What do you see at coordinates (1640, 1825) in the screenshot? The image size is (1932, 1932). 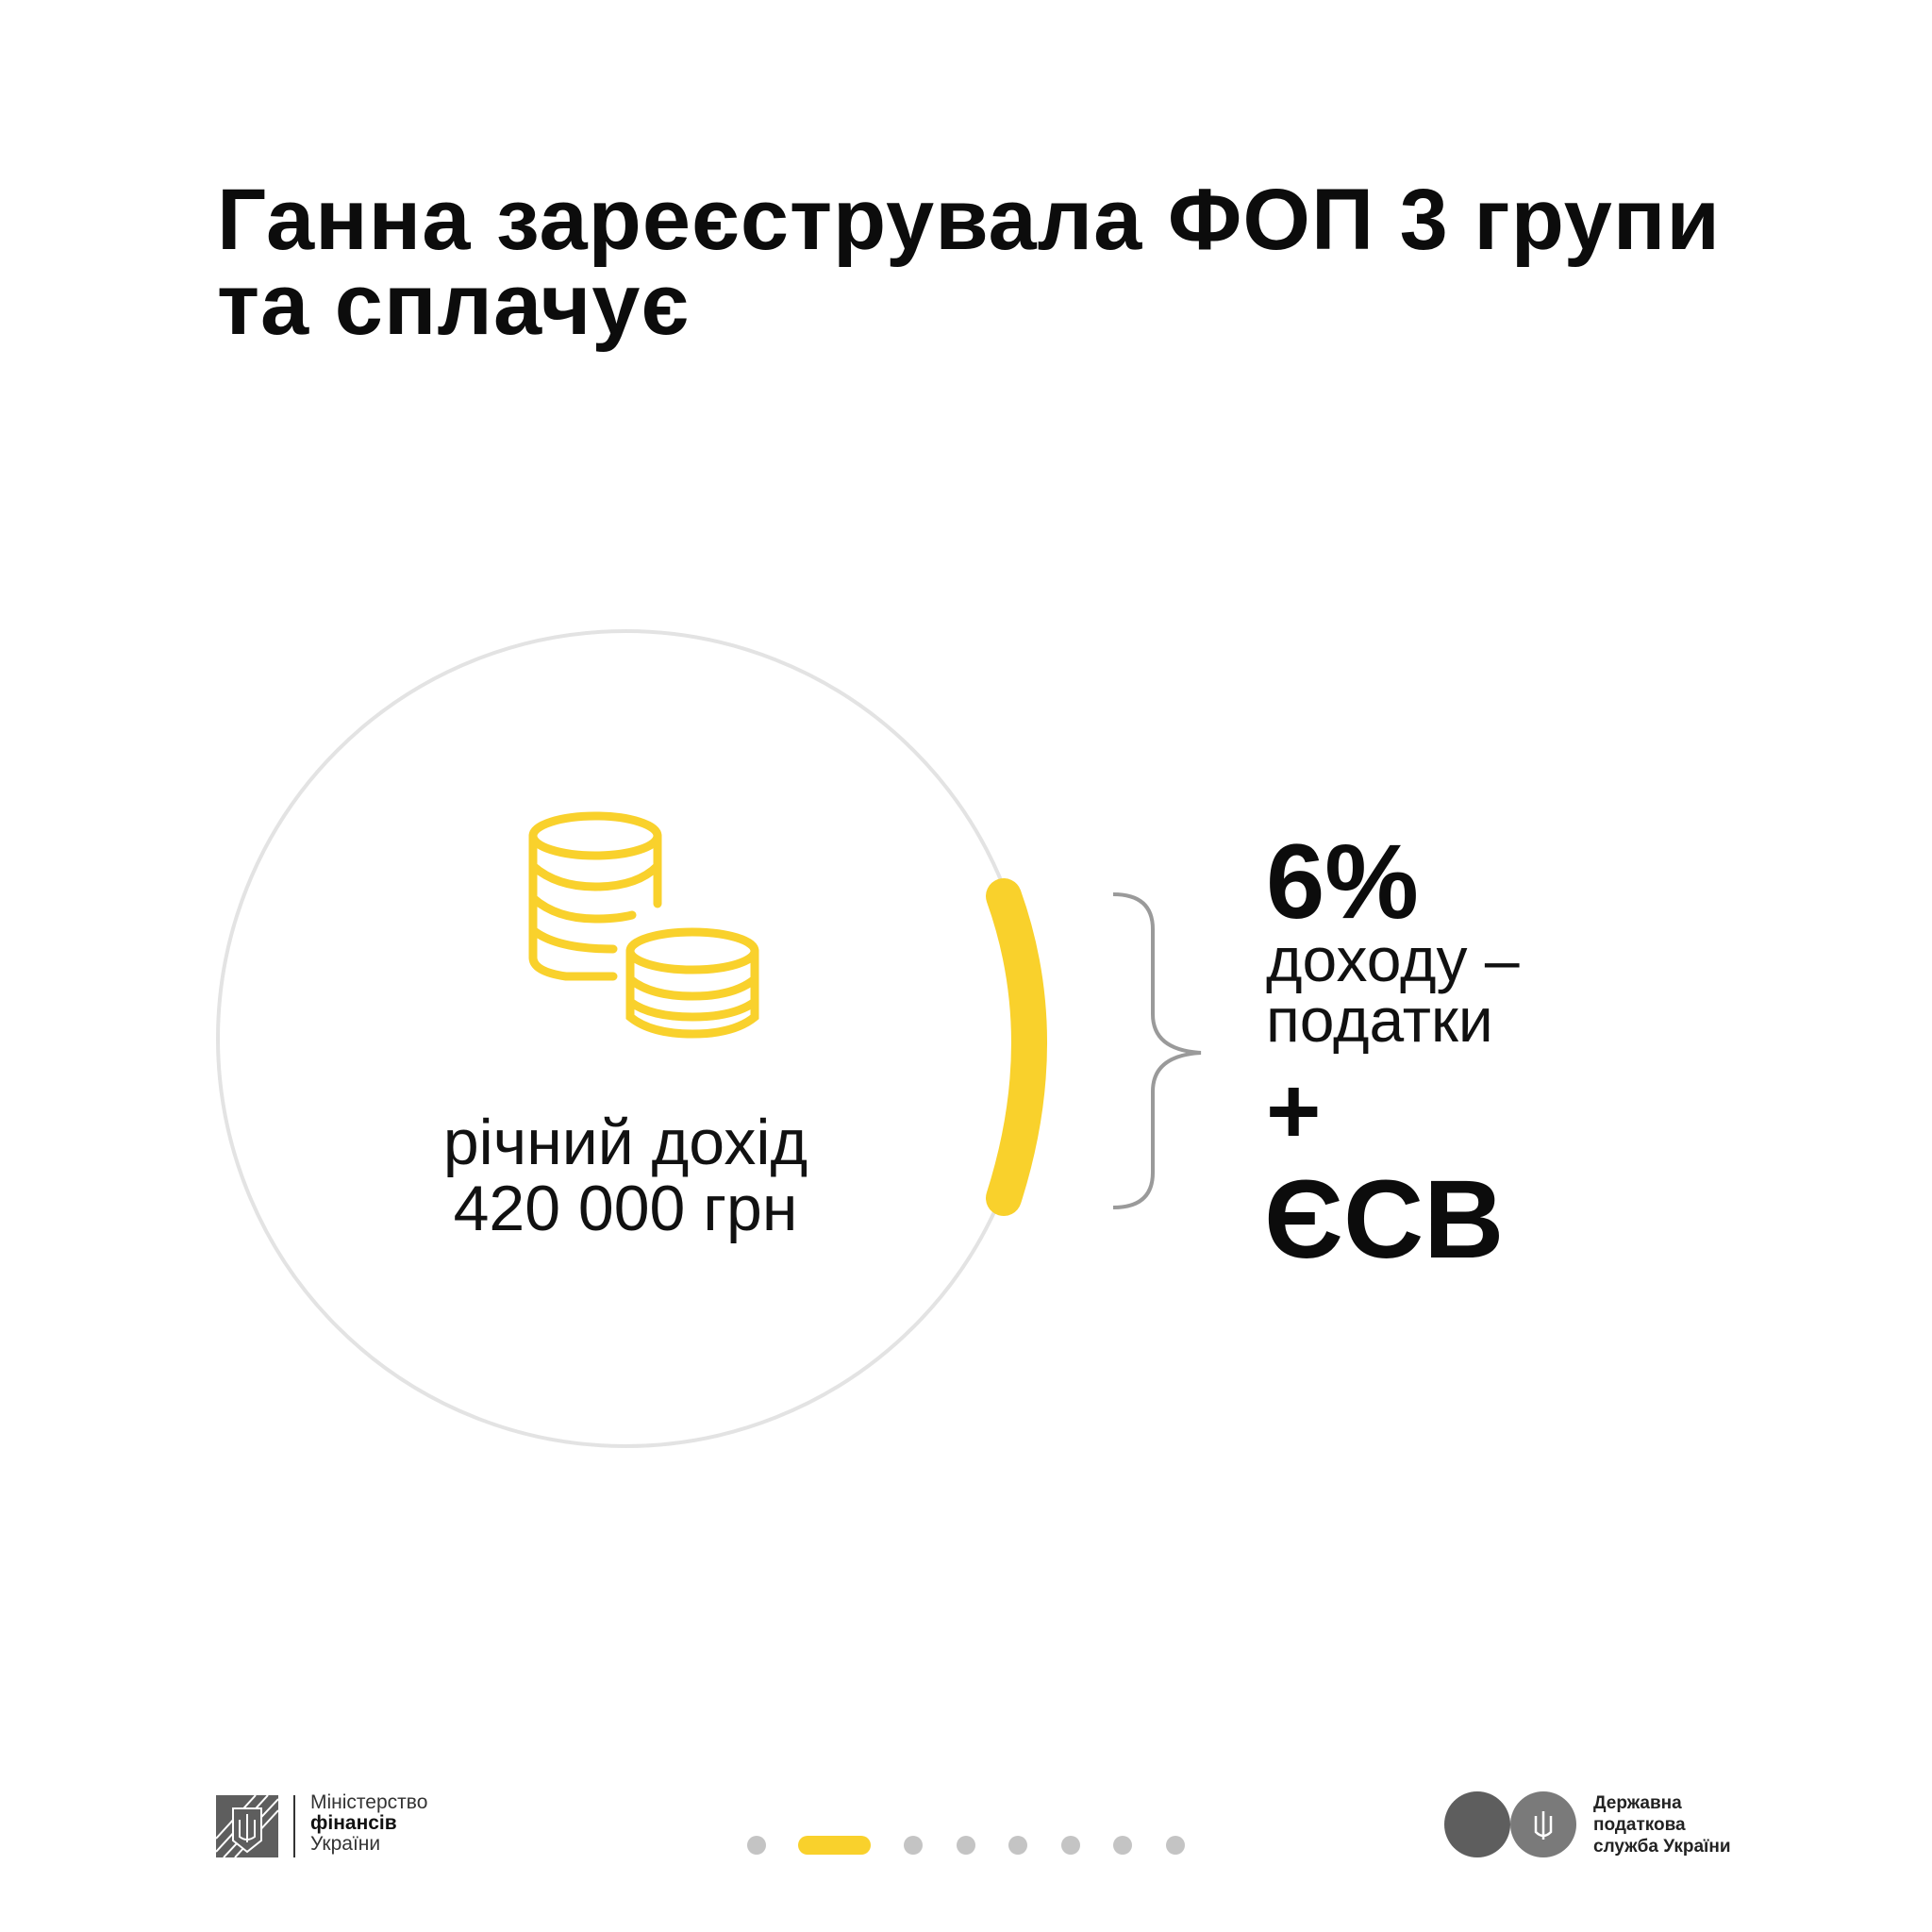 I see `tax-service-line-2: податкова` at bounding box center [1640, 1825].